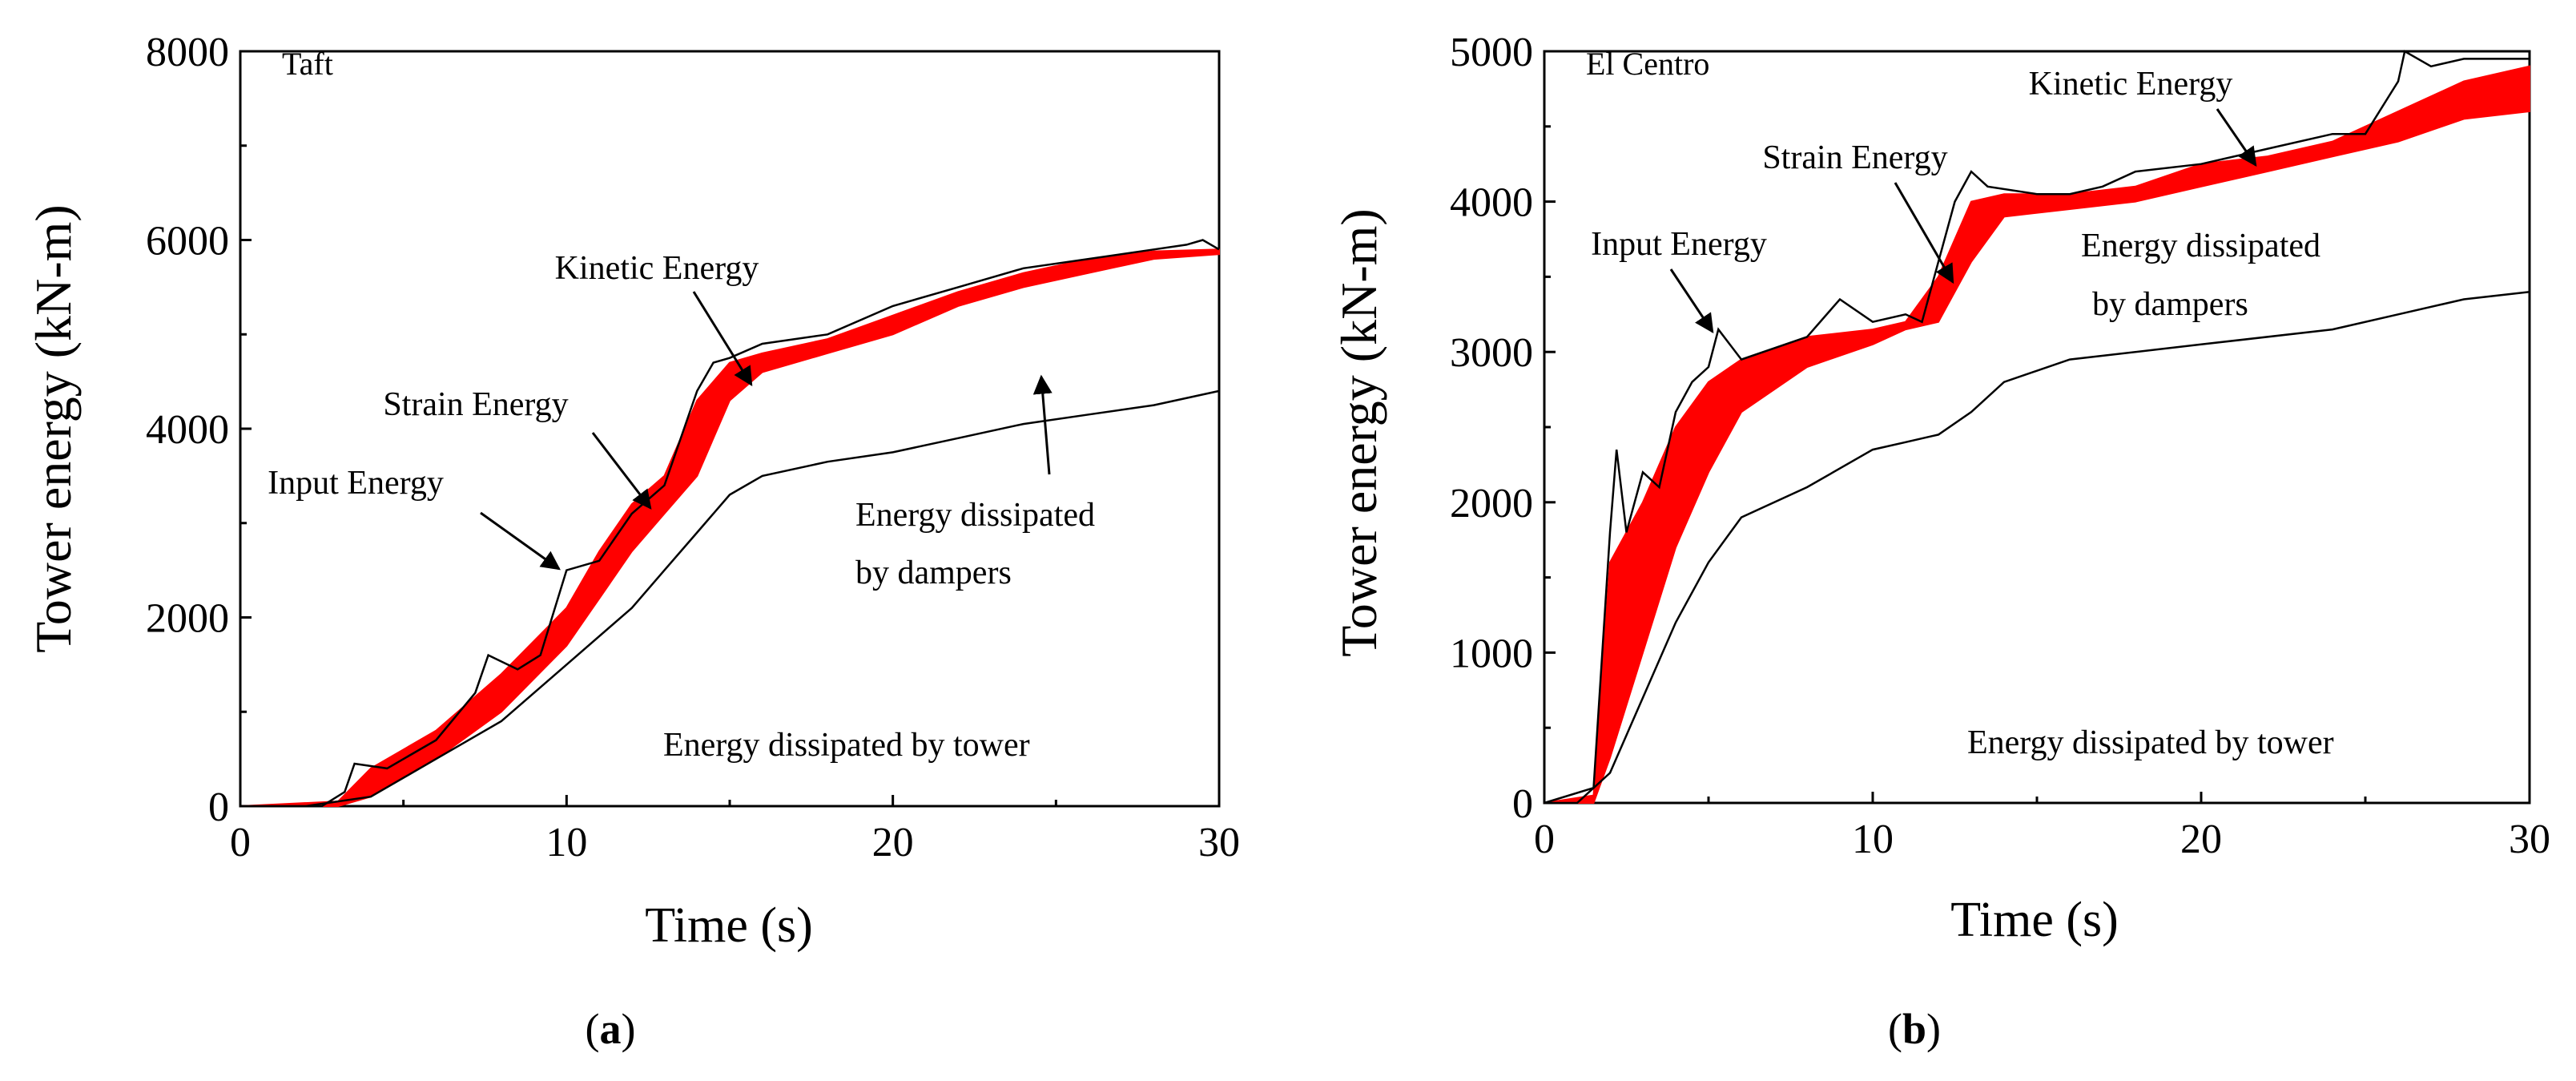 This screenshot has height=1081, width=2576. What do you see at coordinates (2236, 137) in the screenshot?
I see `arrow-kinetic-energy-b` at bounding box center [2236, 137].